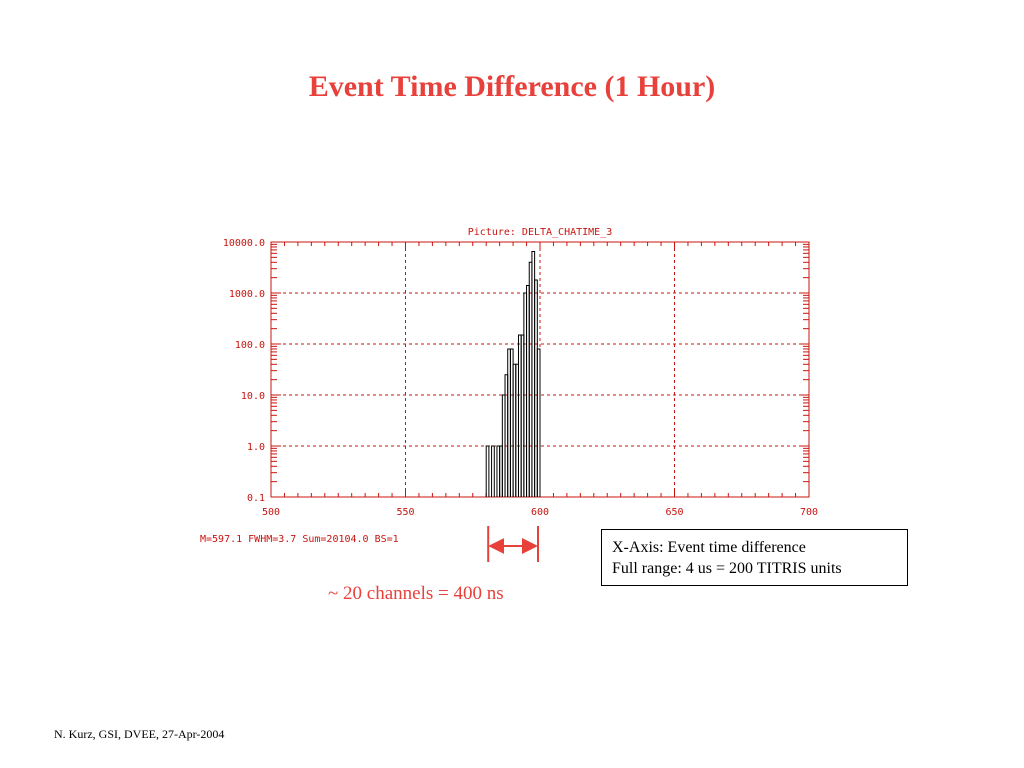 Image resolution: width=1024 pixels, height=768 pixels. What do you see at coordinates (727, 568) in the screenshot?
I see `annotation-line-range: Full range: 4 us = 200 TITRIS units` at bounding box center [727, 568].